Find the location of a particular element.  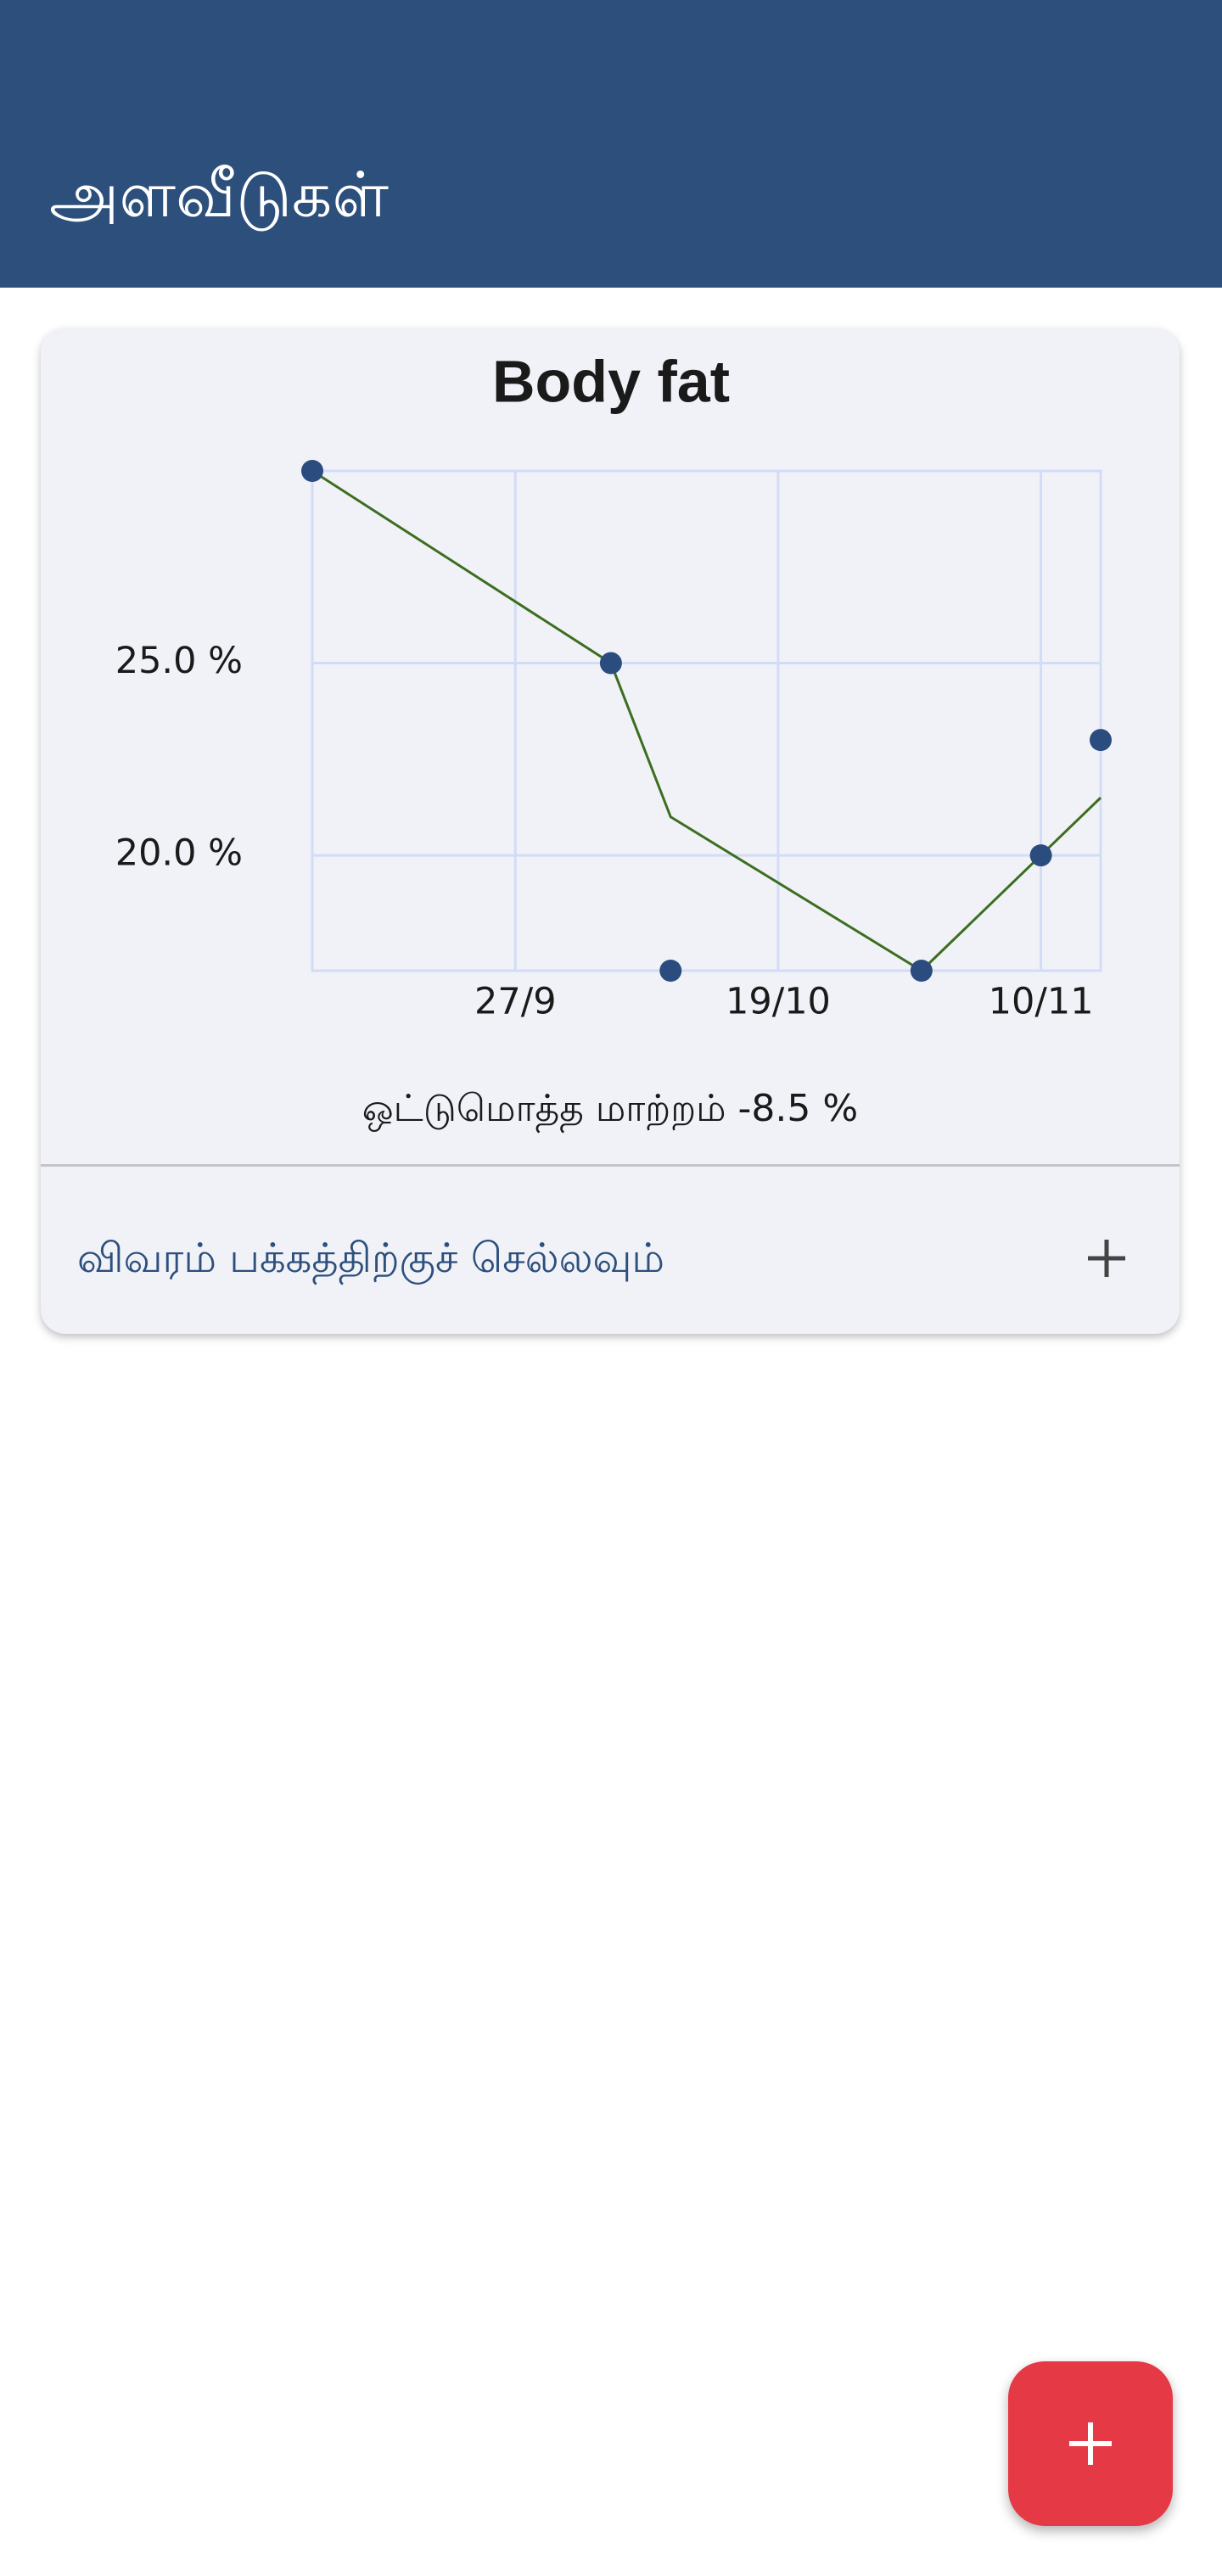

add-icon is located at coordinates (1090, 2443).